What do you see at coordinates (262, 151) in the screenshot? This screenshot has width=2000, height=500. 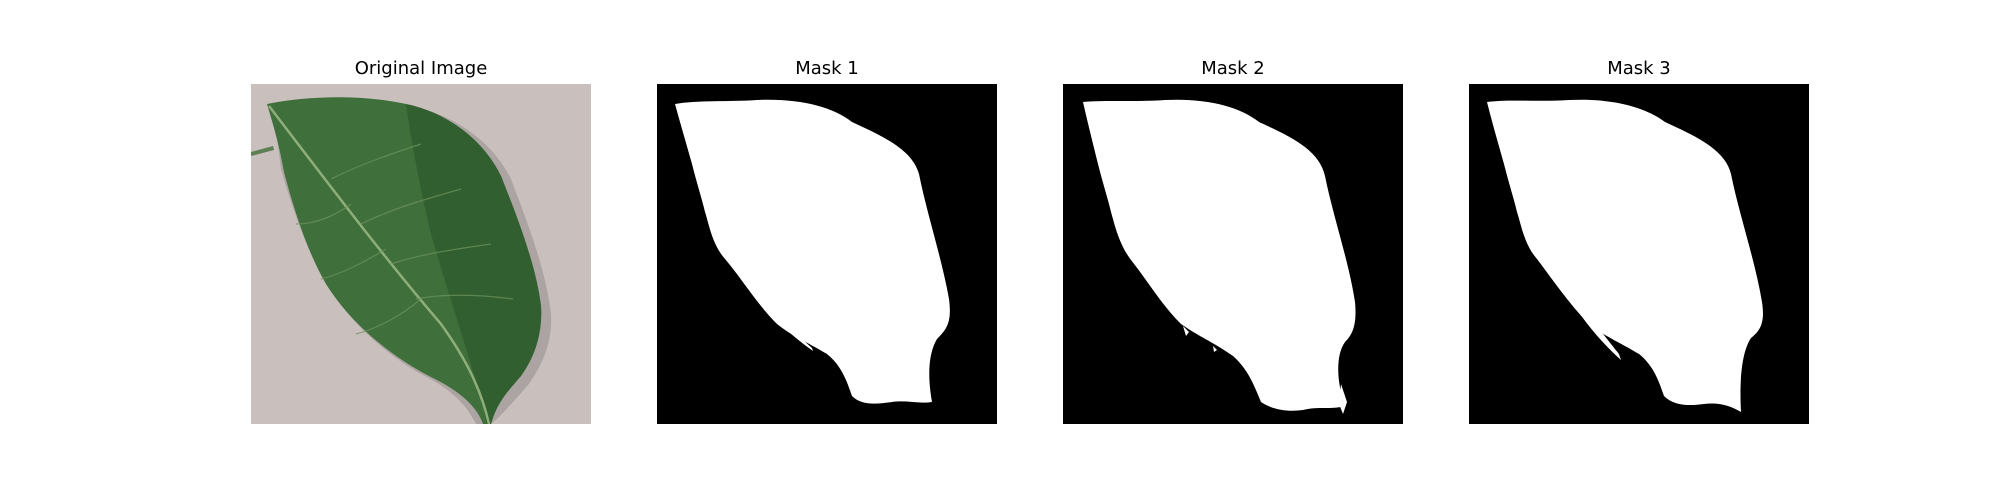 I see `stem-fragment` at bounding box center [262, 151].